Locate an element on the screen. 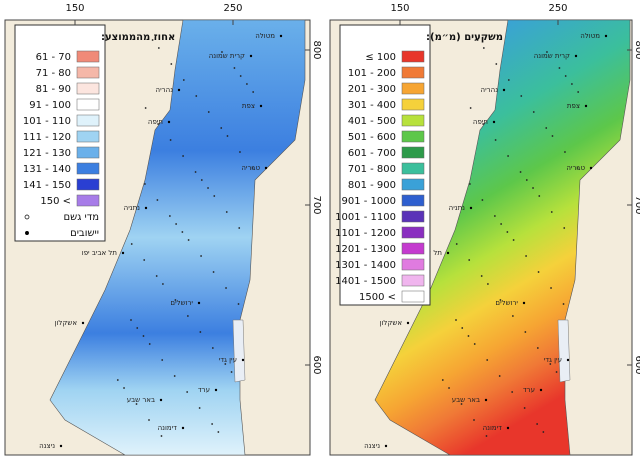 The height and width of the screenshot is (464, 640). legend-label: 501 - 600 is located at coordinates (372, 137).